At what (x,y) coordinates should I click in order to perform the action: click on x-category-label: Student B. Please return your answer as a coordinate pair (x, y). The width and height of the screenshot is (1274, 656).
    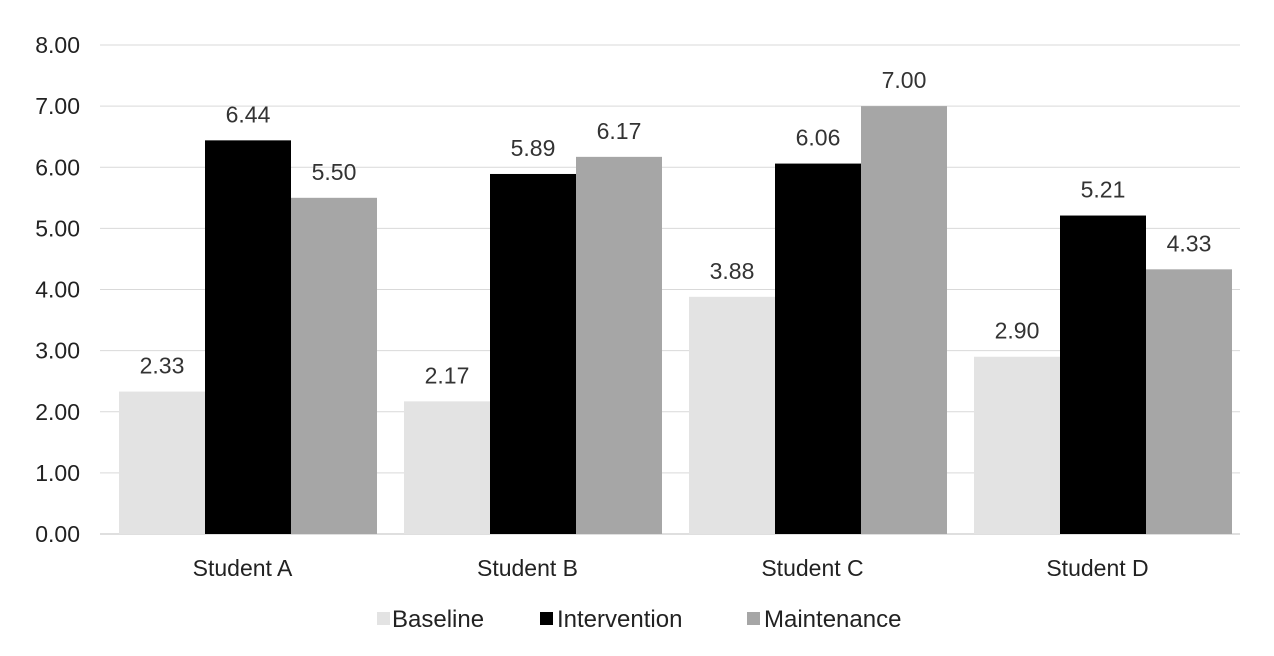
    Looking at the image, I should click on (527, 568).